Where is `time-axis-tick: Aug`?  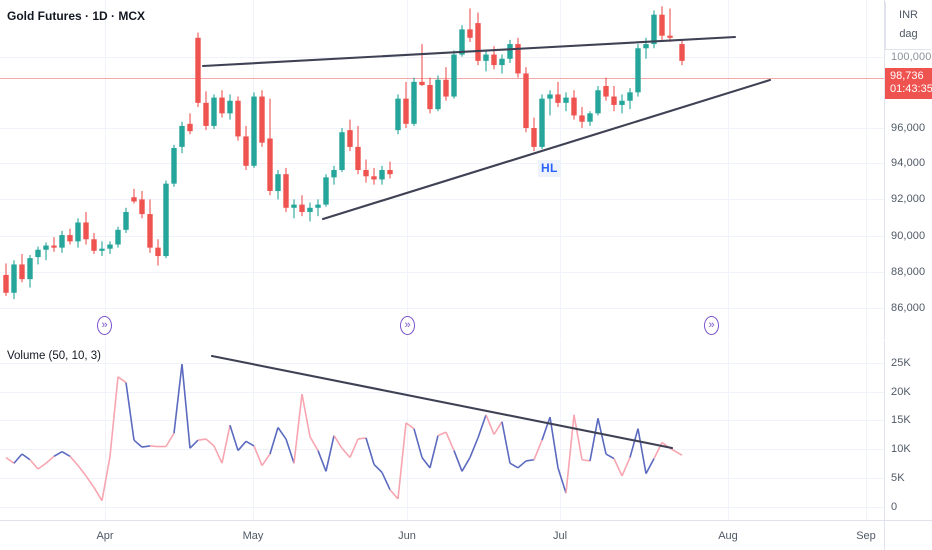 time-axis-tick: Aug is located at coordinates (728, 536).